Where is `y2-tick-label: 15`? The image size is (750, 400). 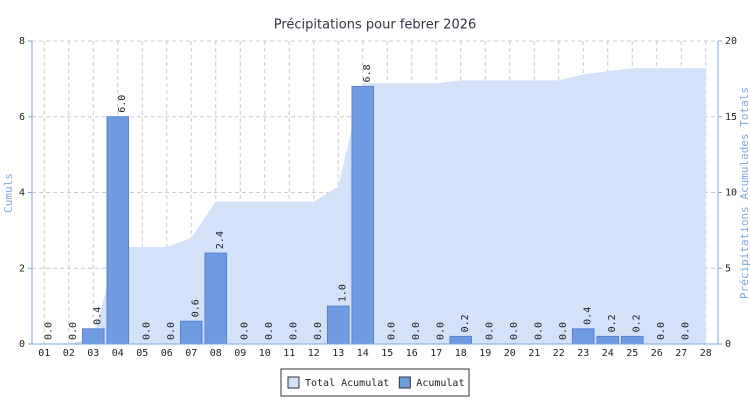 y2-tick-label: 15 is located at coordinates (731, 117).